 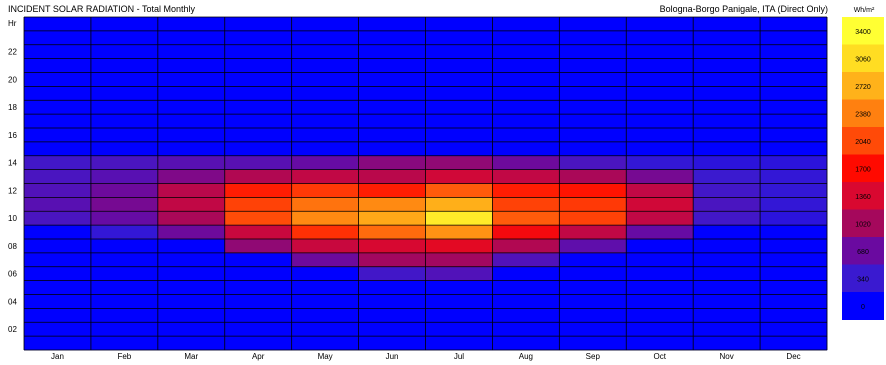 I want to click on scale-label: 2720, so click(x=863, y=87).